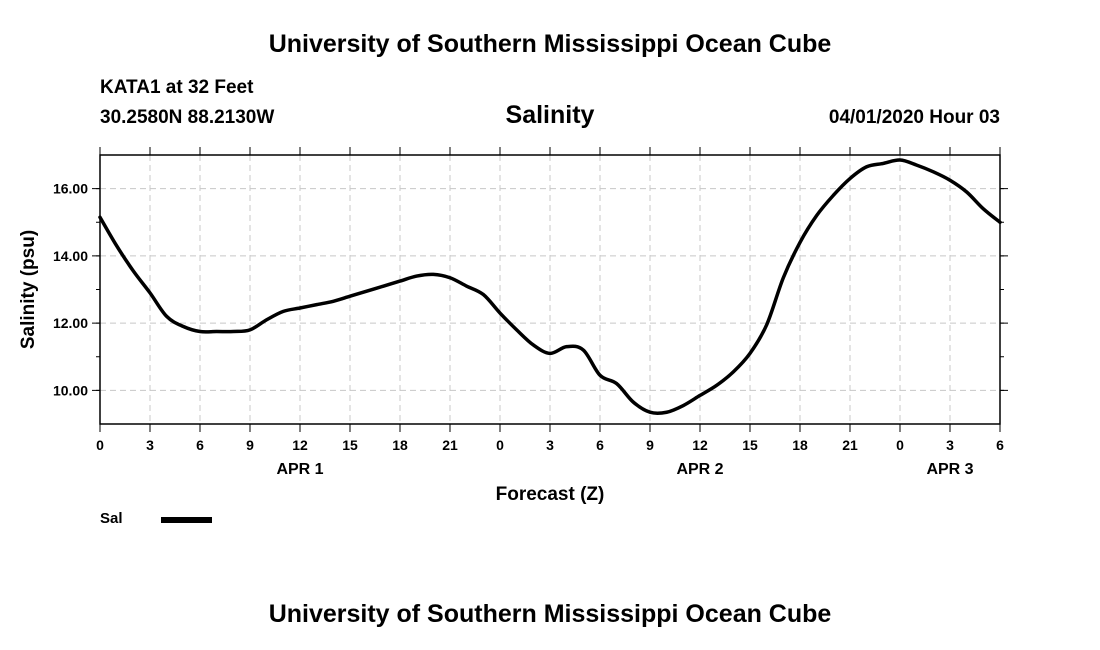 The image size is (1100, 650). Describe the element at coordinates (111, 518) in the screenshot. I see `legend-label: Sal` at that location.